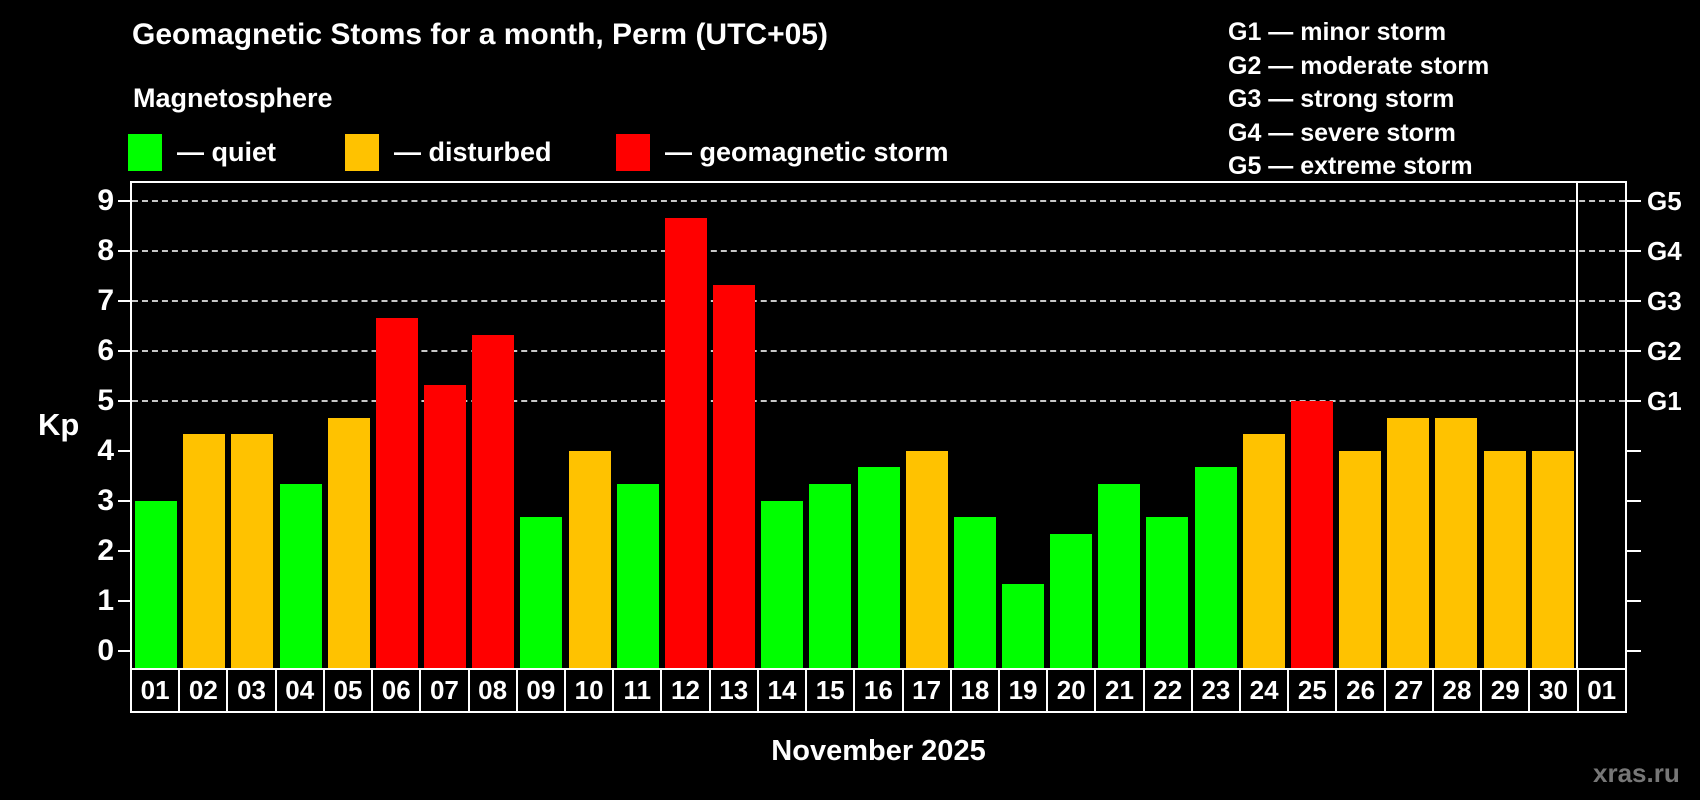 Image resolution: width=1700 pixels, height=800 pixels. Describe the element at coordinates (105, 351) in the screenshot. I see `y-tick-label: 6` at that location.